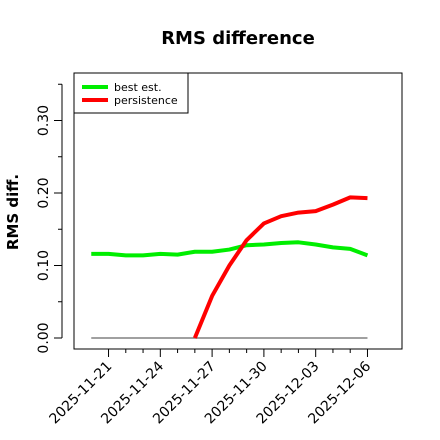 Image resolution: width=440 pixels, height=440 pixels. What do you see at coordinates (238, 38) in the screenshot?
I see `chart-title: RMS difference` at bounding box center [238, 38].